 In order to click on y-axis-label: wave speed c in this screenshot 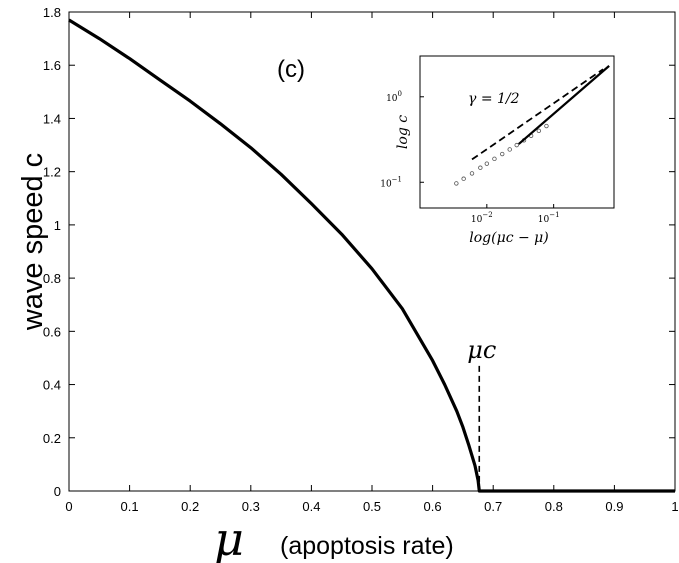, I will do `click(33, 242)`.